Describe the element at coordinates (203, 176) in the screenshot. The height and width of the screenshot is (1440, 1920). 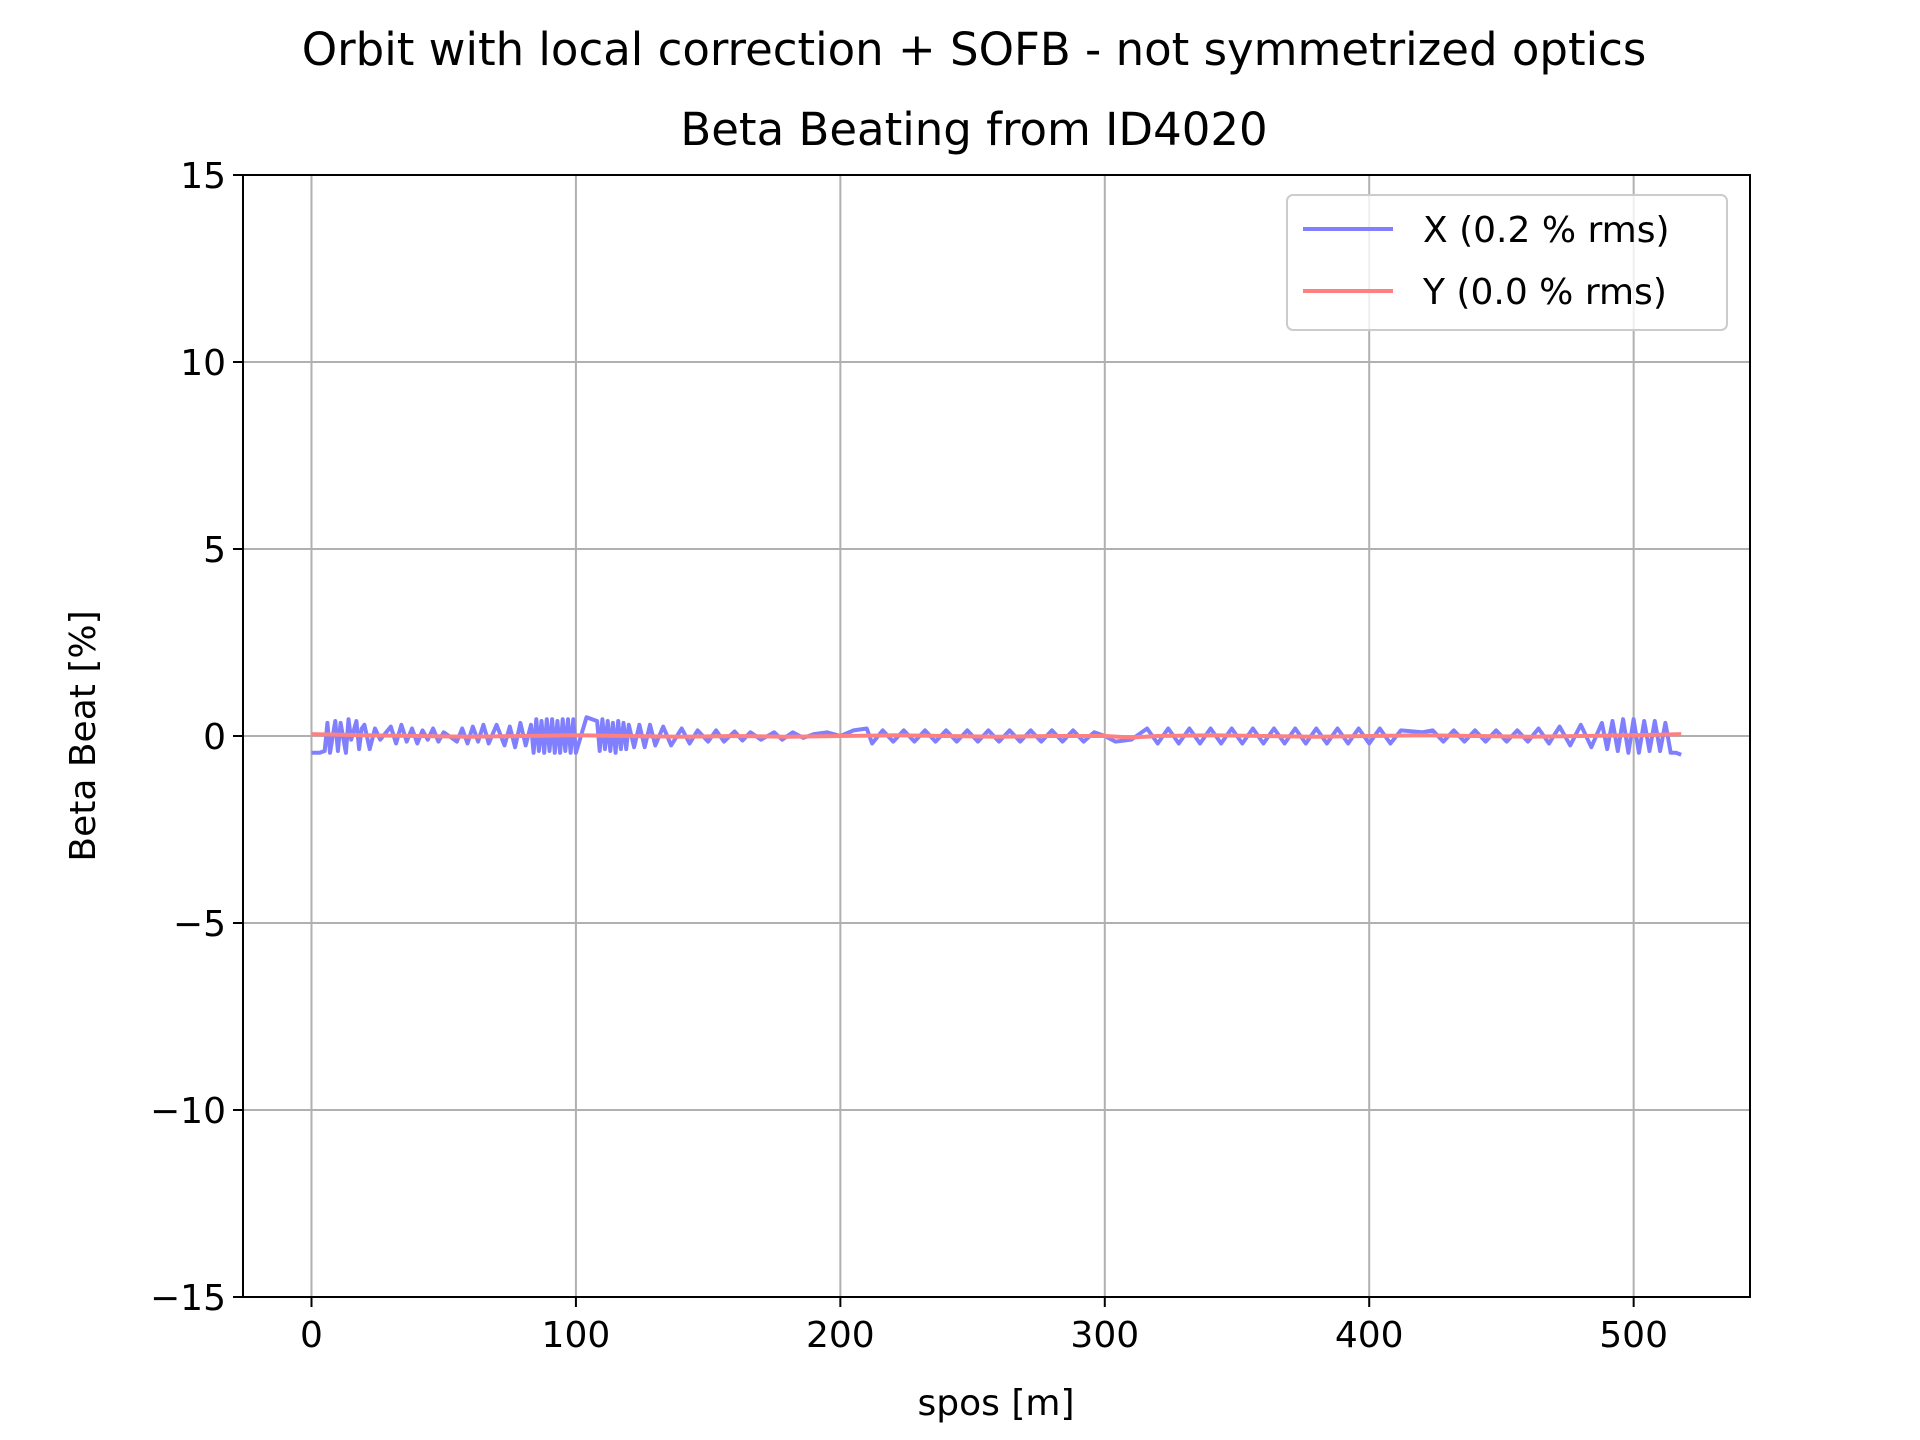
I see `y-tick-label: 15` at that location.